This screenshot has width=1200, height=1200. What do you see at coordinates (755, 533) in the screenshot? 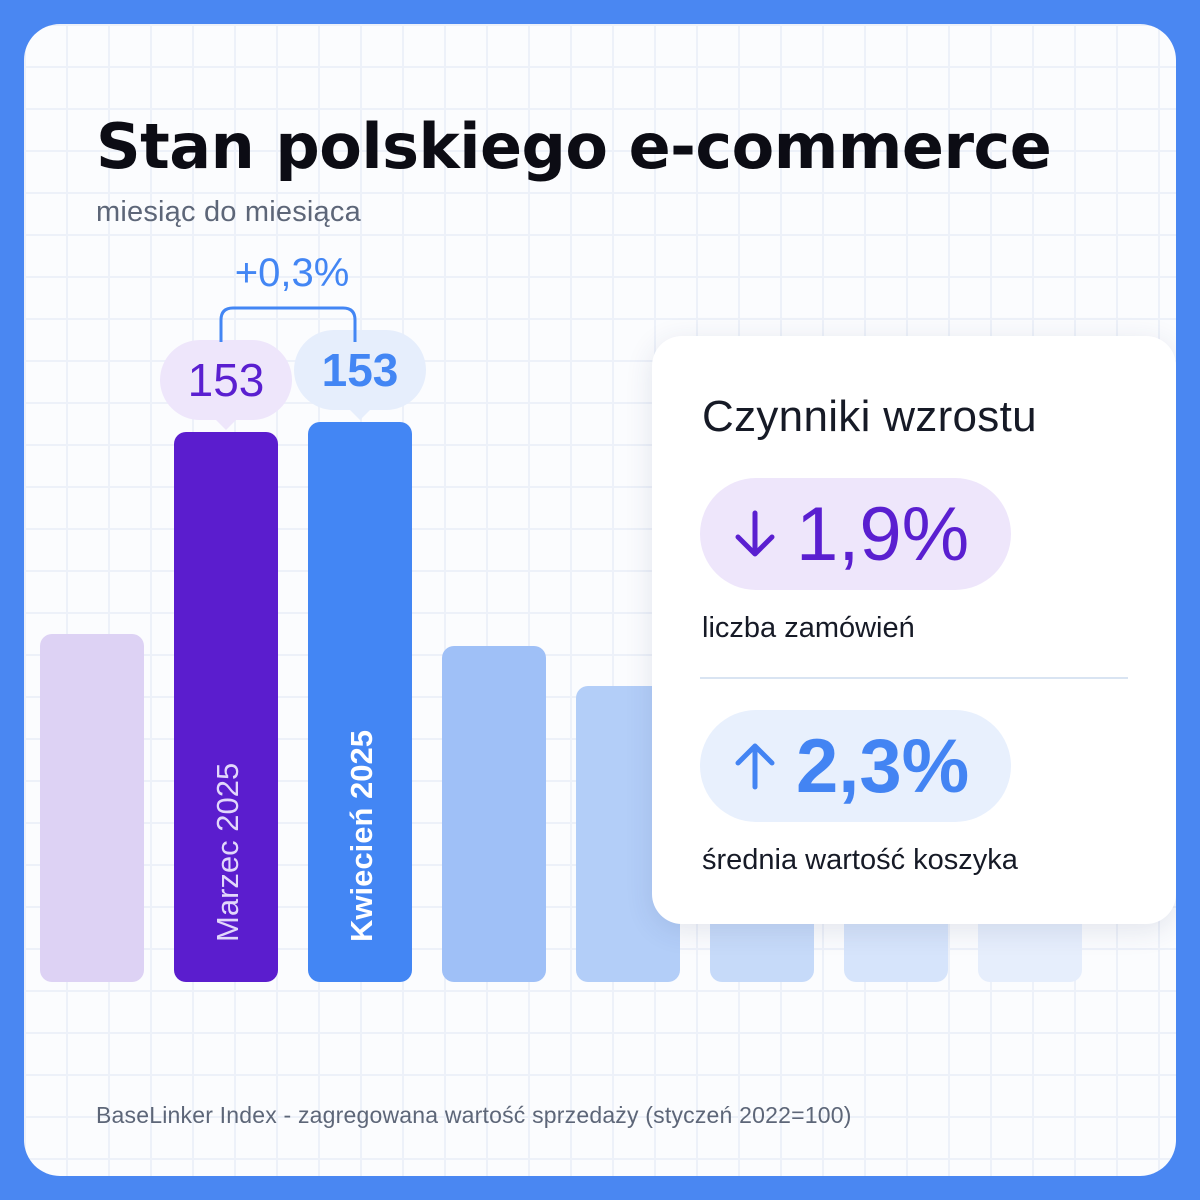
I see `arrow-down-icon` at bounding box center [755, 533].